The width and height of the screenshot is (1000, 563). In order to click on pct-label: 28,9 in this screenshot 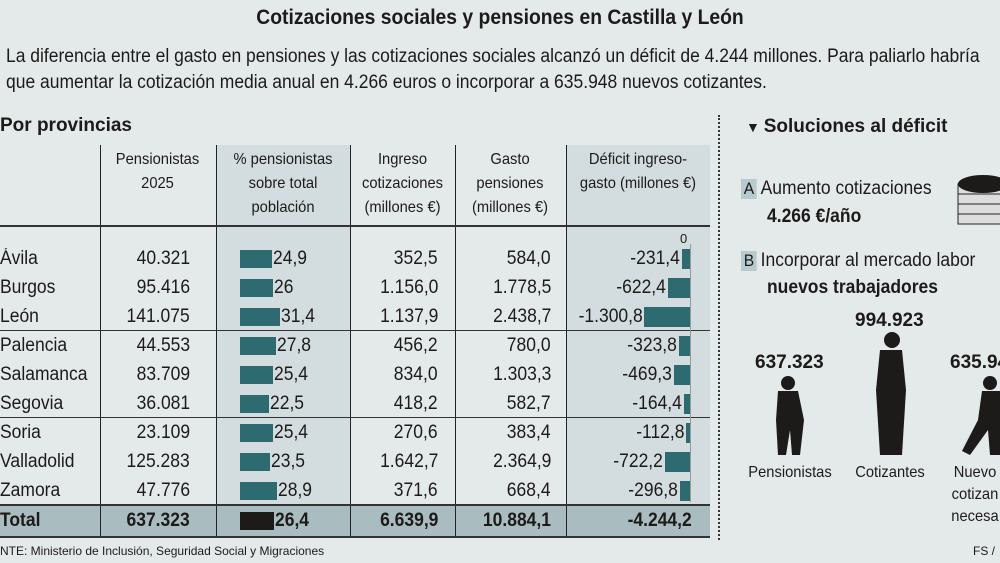, I will do `click(295, 490)`.